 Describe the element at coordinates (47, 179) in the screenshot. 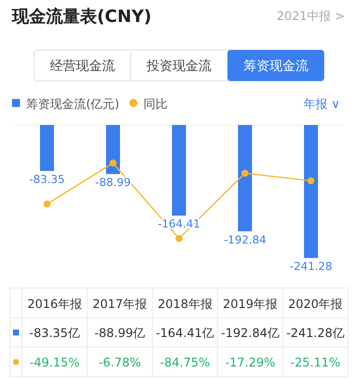

I see `data-label: -83.35` at that location.